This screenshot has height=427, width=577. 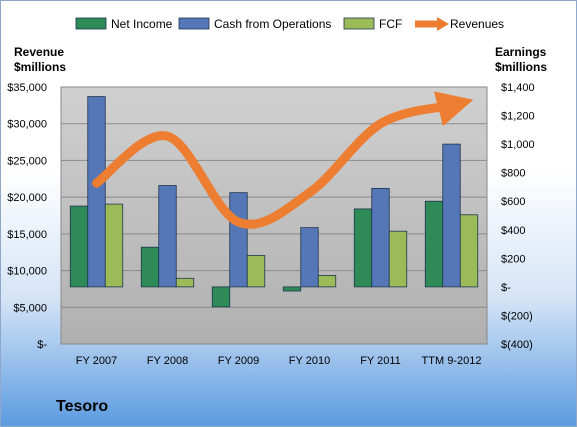 I want to click on category-label: FY 2008, so click(x=167, y=361).